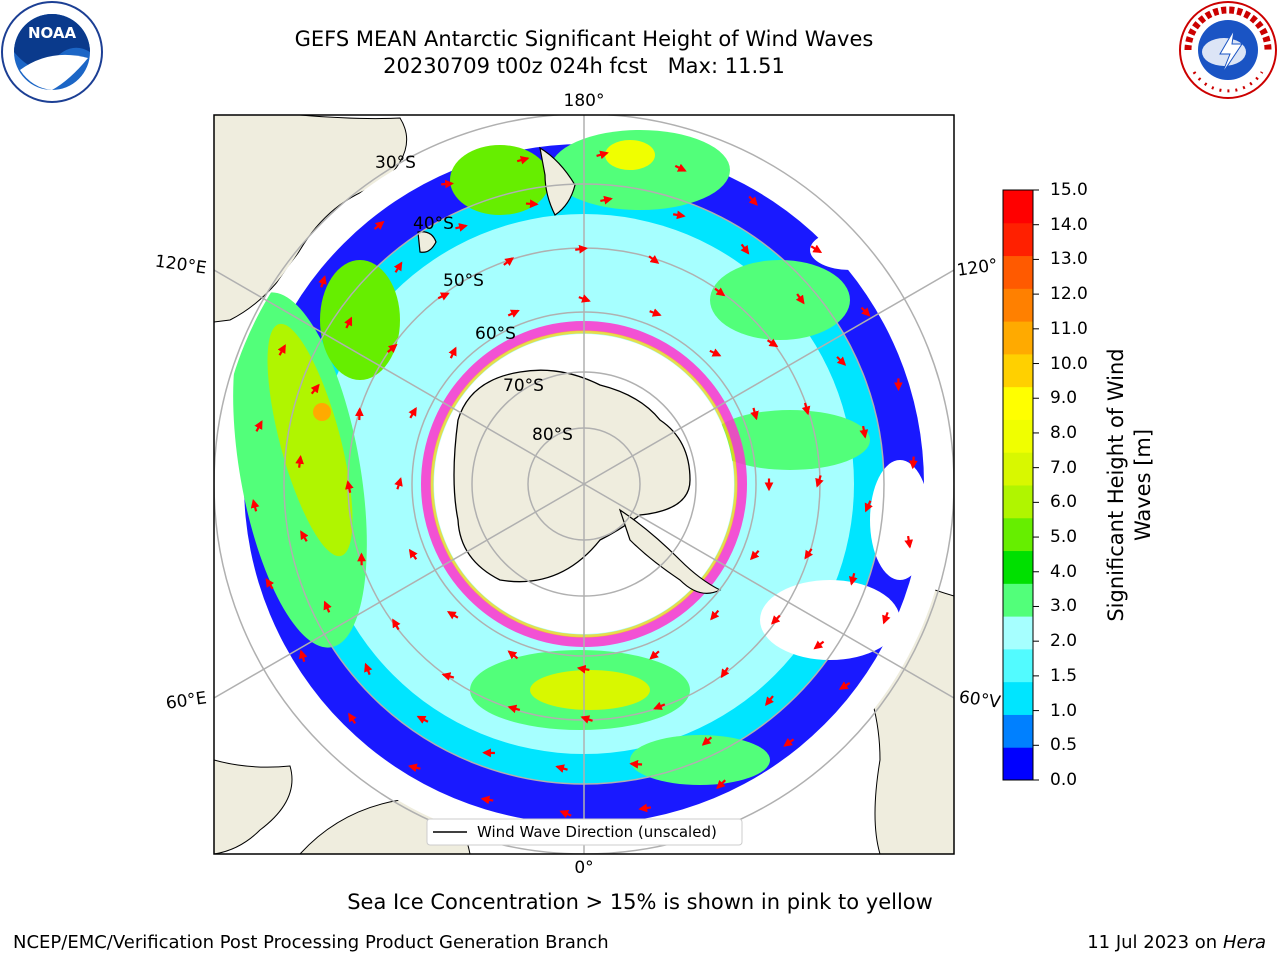 Image resolution: width=1280 pixels, height=960 pixels. Describe the element at coordinates (1064, 675) in the screenshot. I see `colorbar-tick-label: 1.5` at that location.